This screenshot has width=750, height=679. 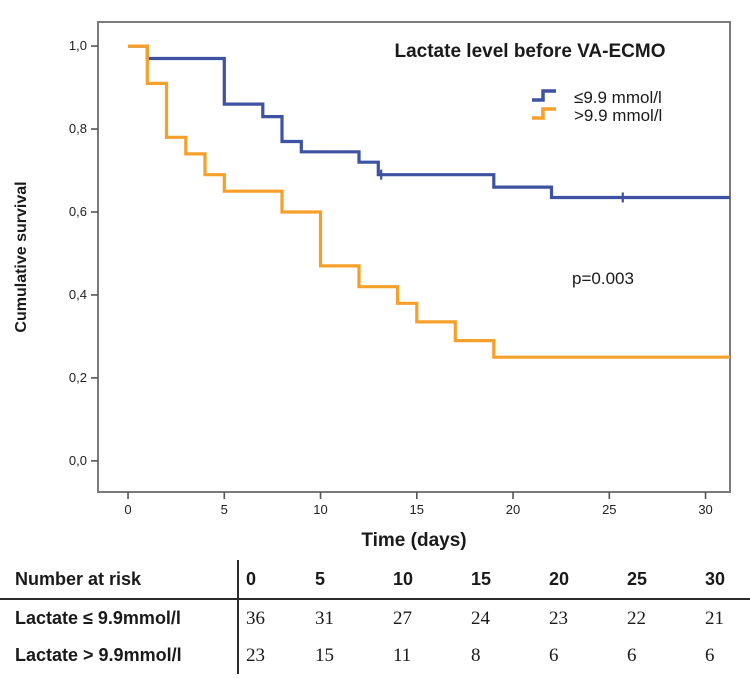 What do you see at coordinates (78, 294) in the screenshot?
I see `y-tick-label: 0,4` at bounding box center [78, 294].